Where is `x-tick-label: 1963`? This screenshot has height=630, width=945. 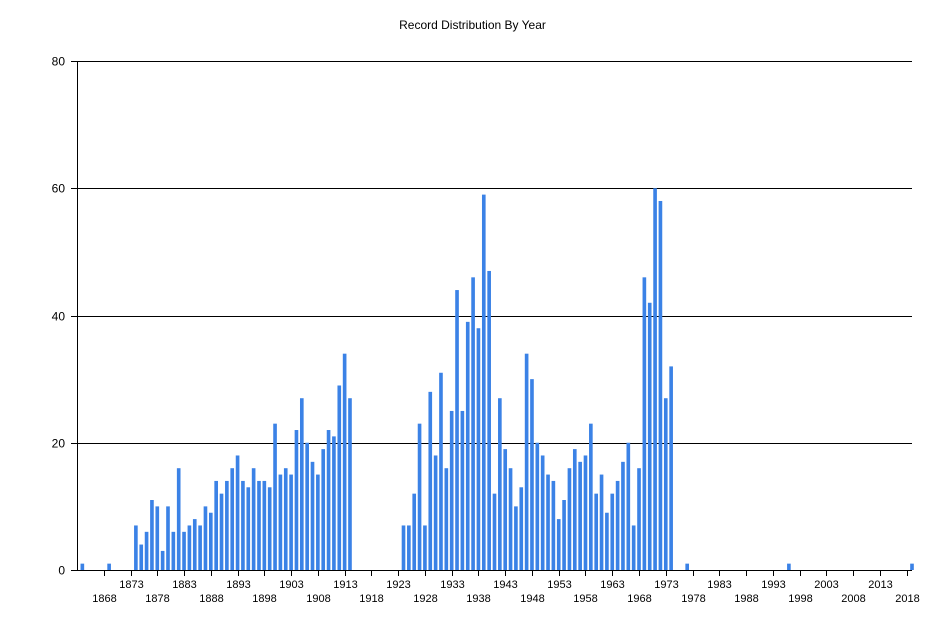
x-tick-label: 1963 is located at coordinates (612, 585).